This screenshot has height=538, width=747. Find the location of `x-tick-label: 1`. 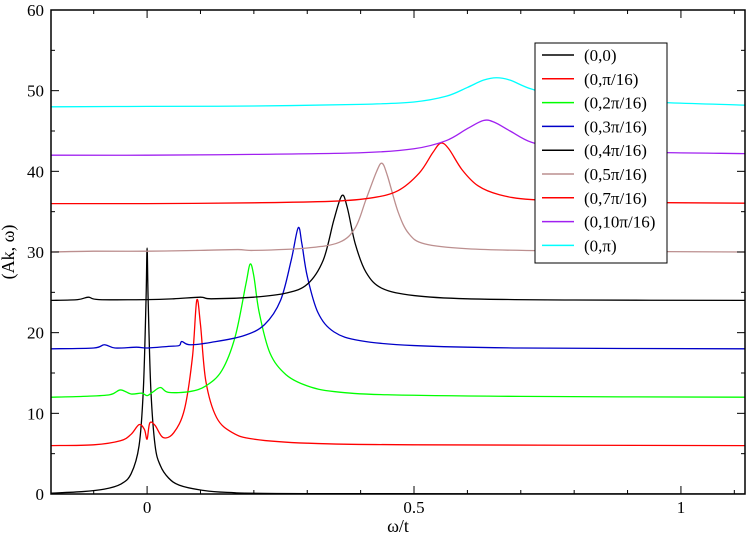

x-tick-label: 1 is located at coordinates (681, 507).